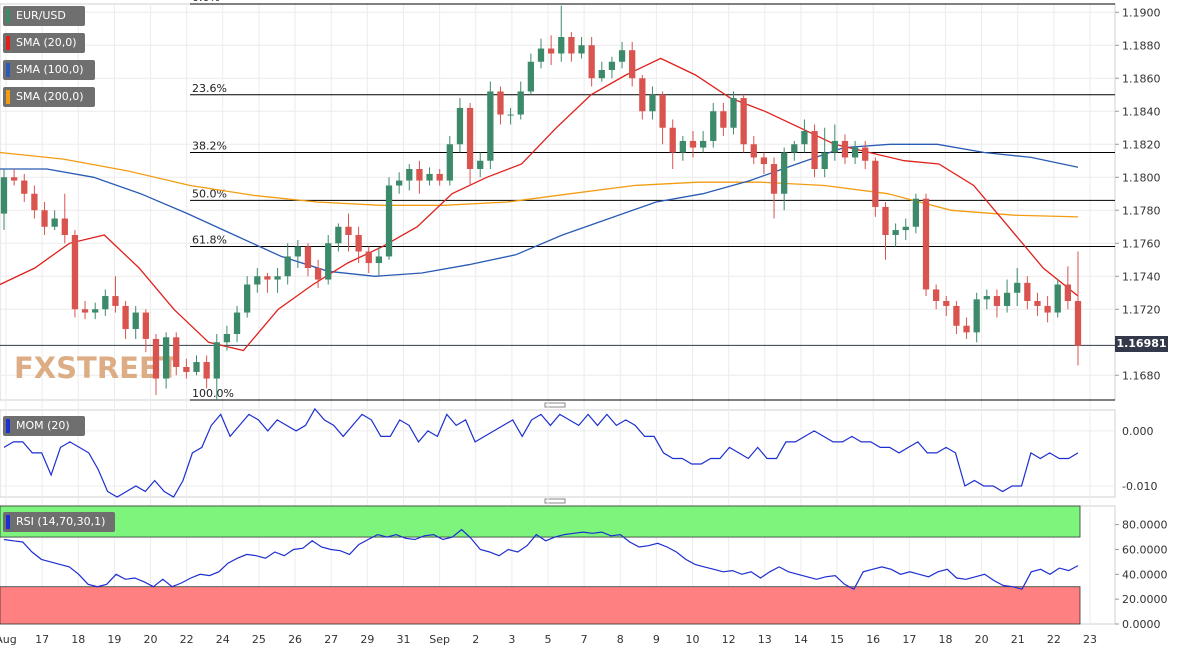  Describe the element at coordinates (49, 70) in the screenshot. I see `legend-sma100: SMA (100,0)` at that location.